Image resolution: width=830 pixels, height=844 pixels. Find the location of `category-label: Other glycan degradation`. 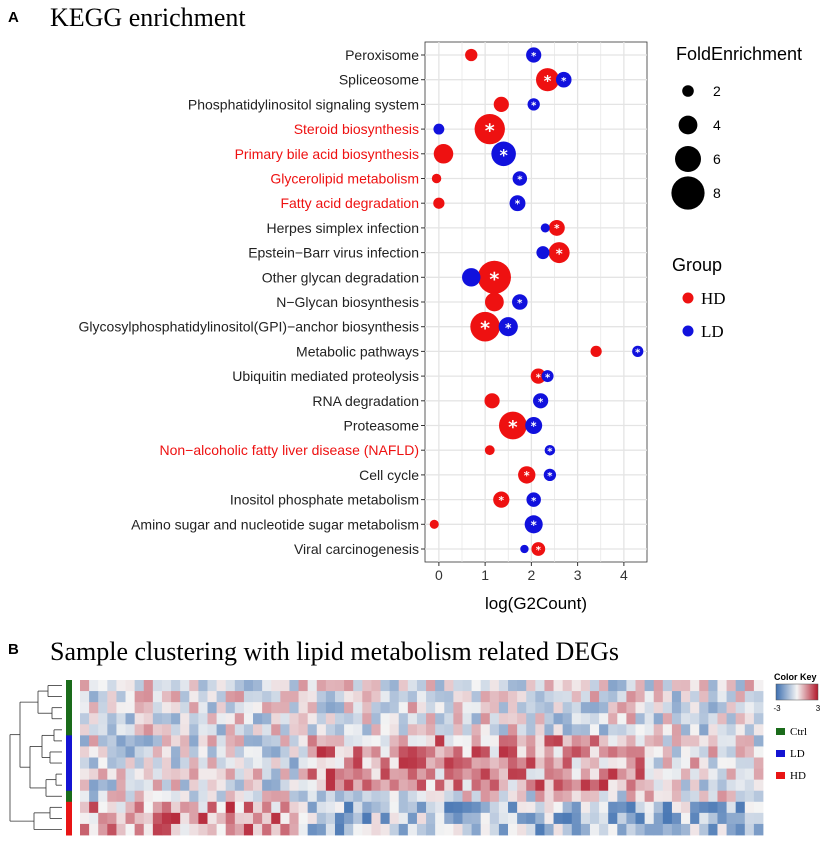

category-label: Other glycan degradation is located at coordinates (340, 277).